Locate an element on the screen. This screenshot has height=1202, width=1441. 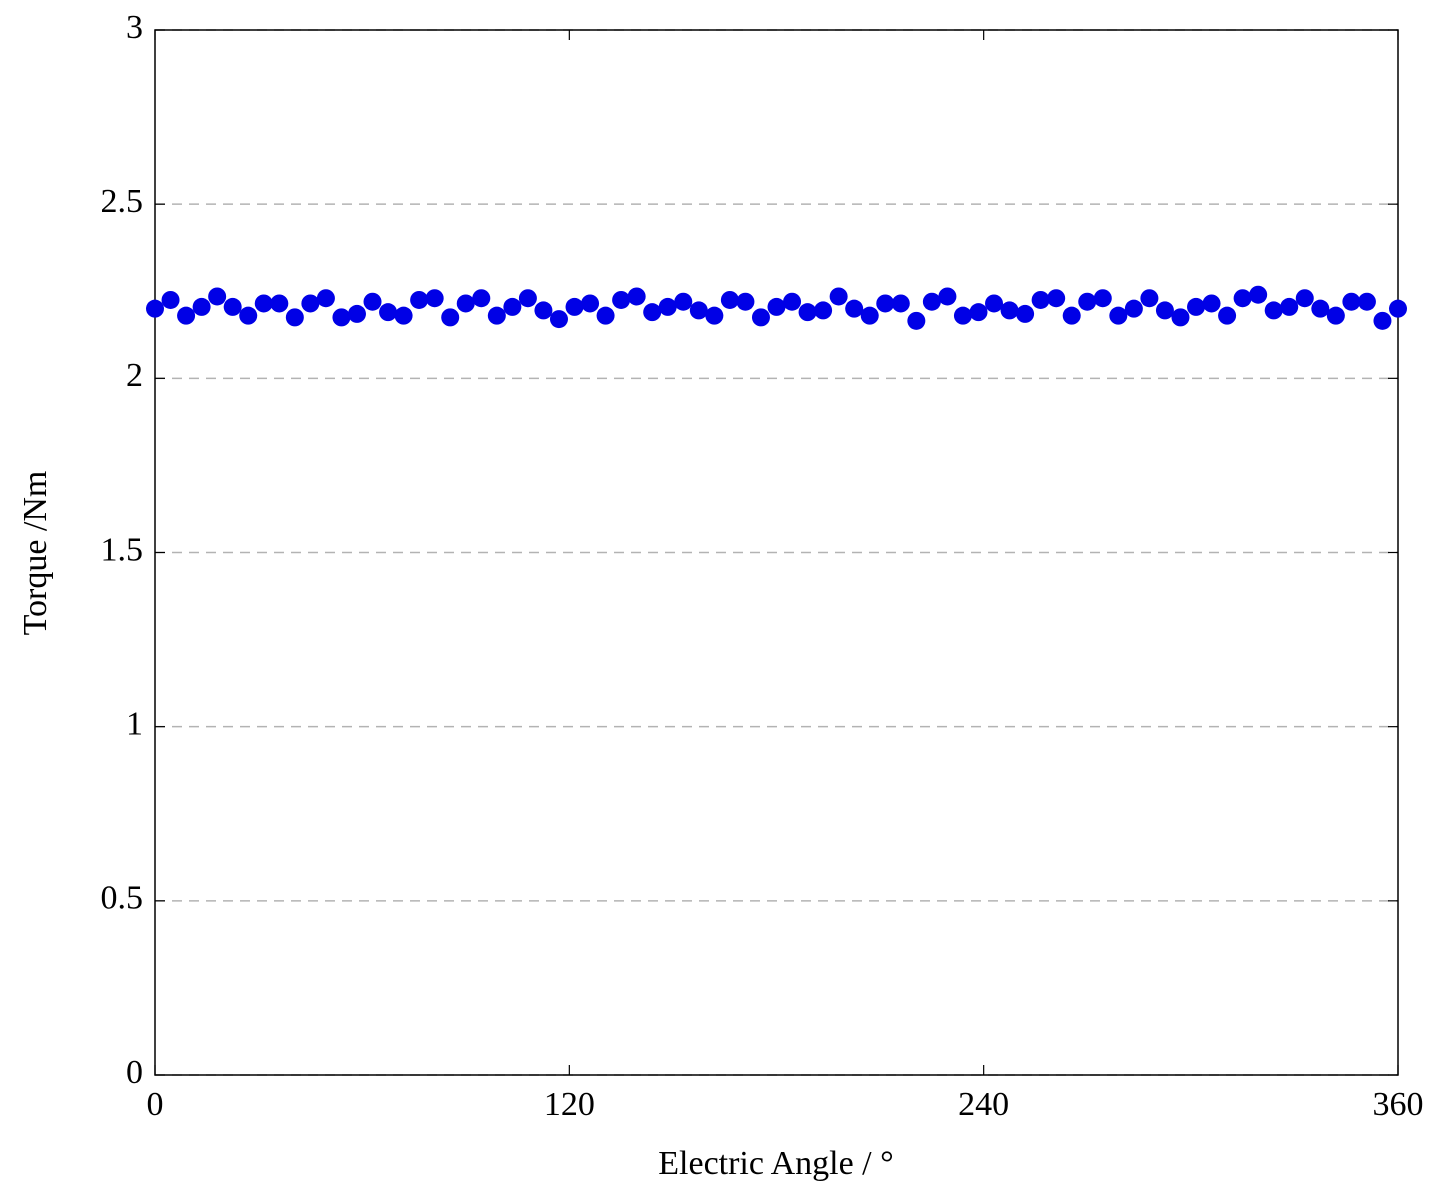
y-tick-label: 2.5 is located at coordinates (122, 201).